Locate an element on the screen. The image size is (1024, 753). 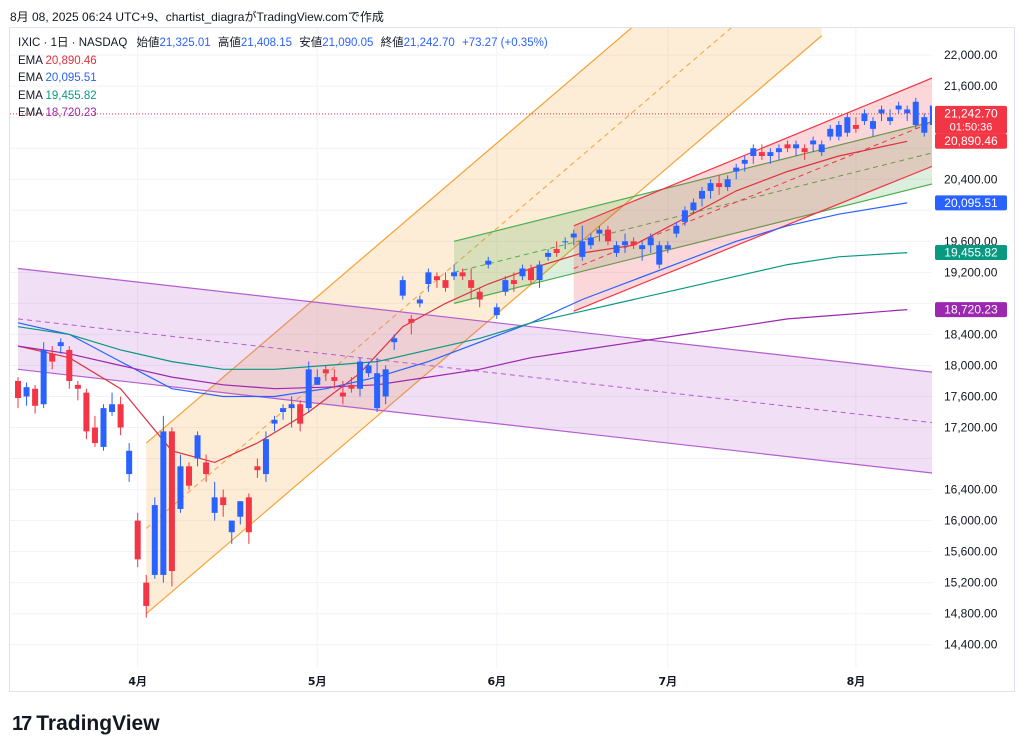
legend-ema-2: EMA 20,095.51 is located at coordinates (283, 79).